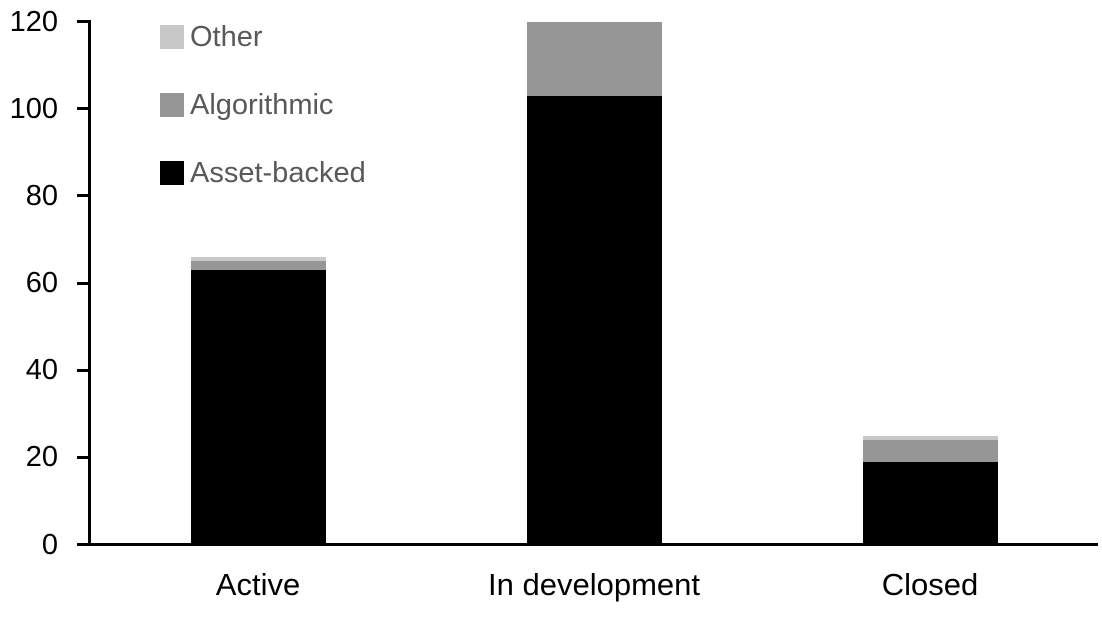 The image size is (1102, 618). What do you see at coordinates (49, 544) in the screenshot?
I see `y-tick-label: 0` at bounding box center [49, 544].